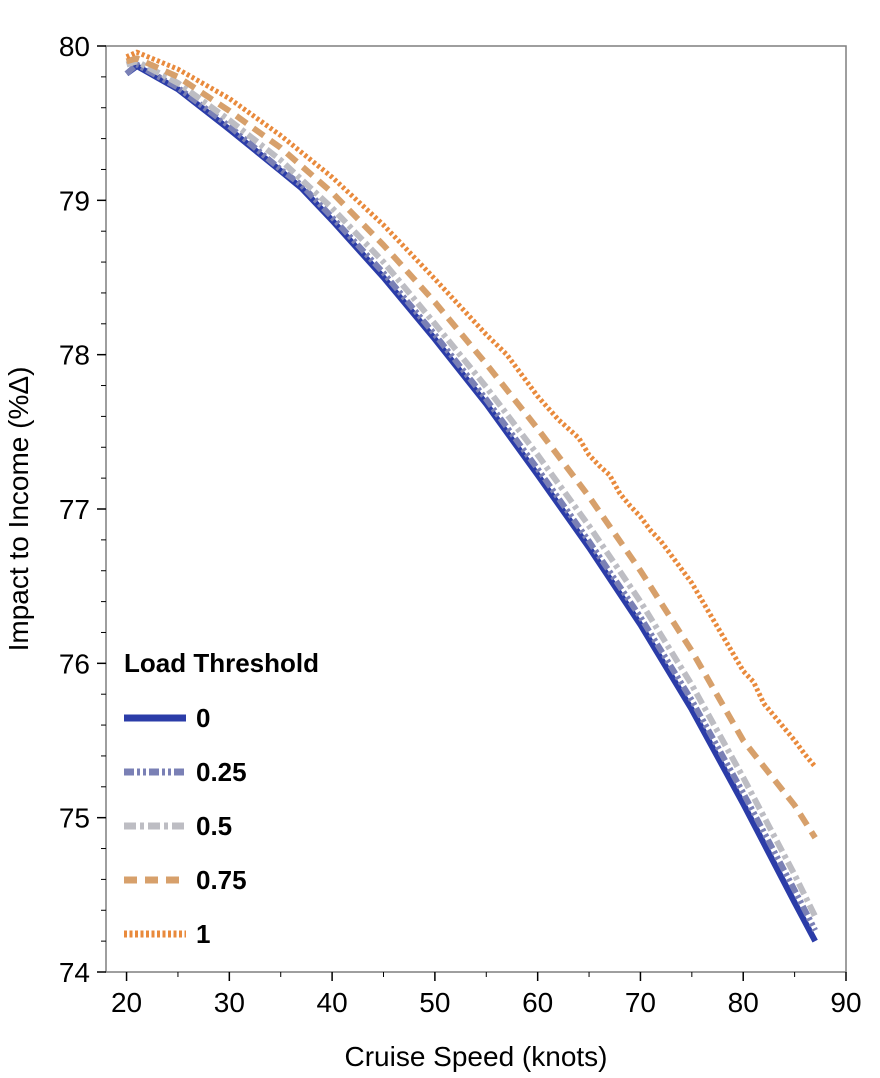 The width and height of the screenshot is (880, 1078). Describe the element at coordinates (486, 995) in the screenshot. I see `x-axis: 20 30 40 50 60 70 80 90` at that location.